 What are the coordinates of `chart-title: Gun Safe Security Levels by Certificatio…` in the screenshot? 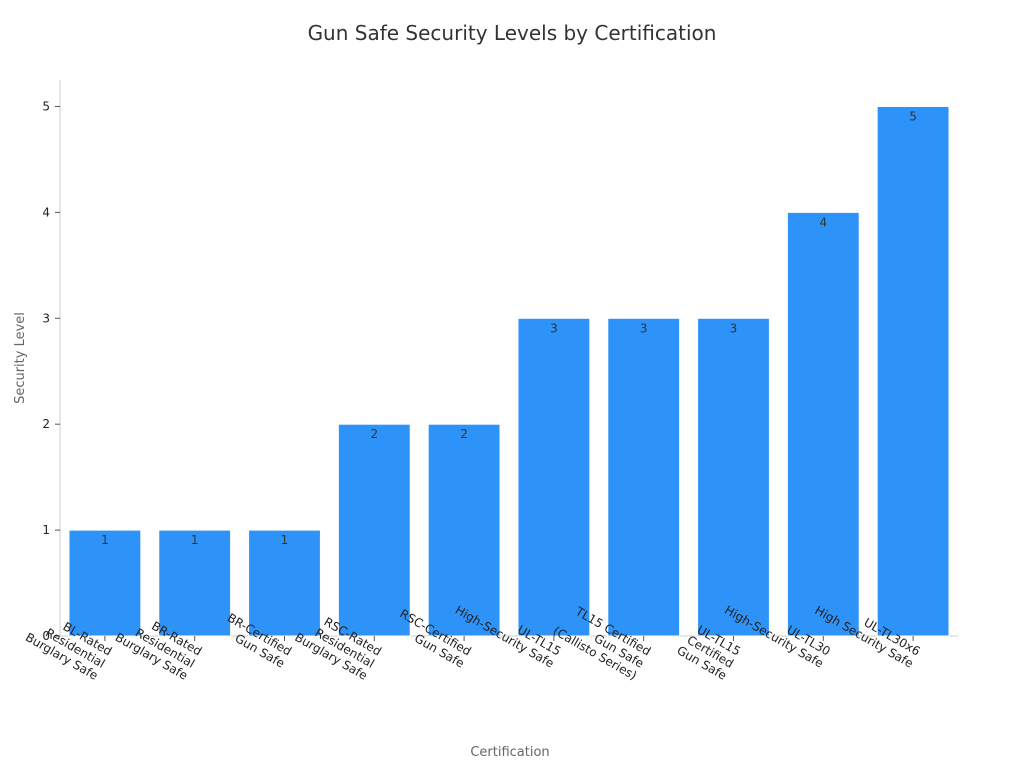 It's located at (512, 33).